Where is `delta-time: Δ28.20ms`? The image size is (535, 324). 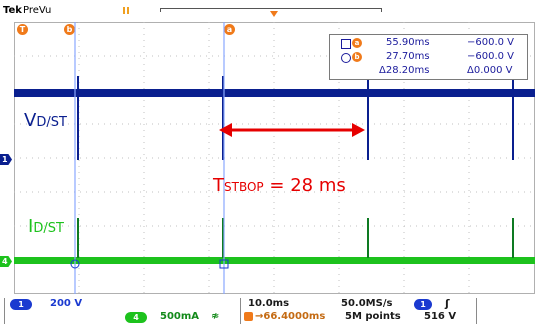 delta-time: Δ28.20ms is located at coordinates (404, 70).